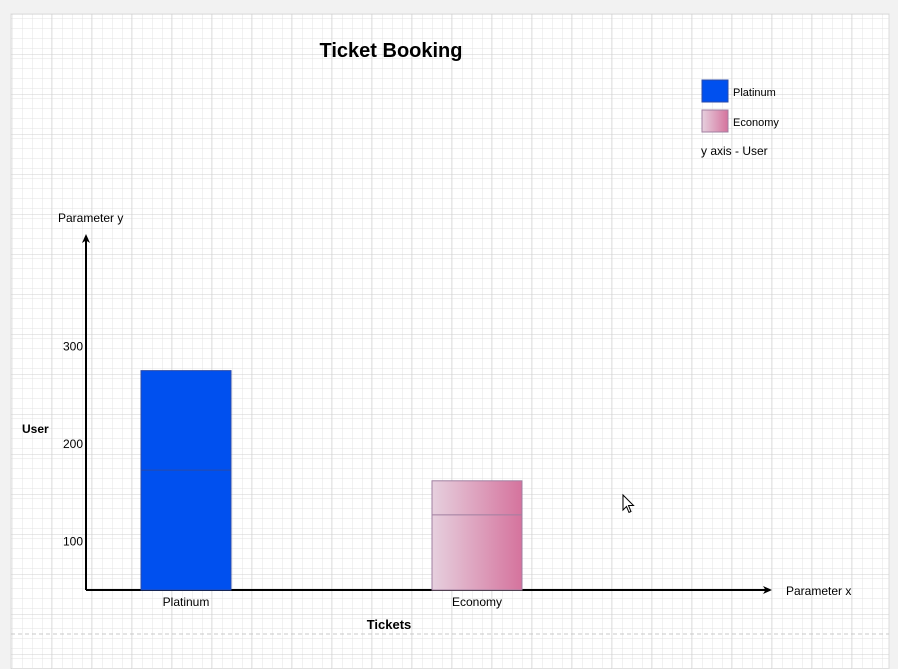  I want to click on y-tick-label: 100, so click(73, 541).